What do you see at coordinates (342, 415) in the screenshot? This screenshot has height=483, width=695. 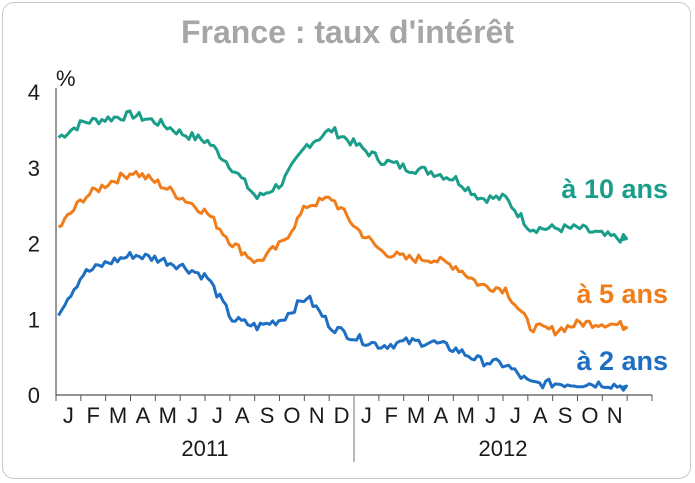 I see `x-tick-label: D` at bounding box center [342, 415].